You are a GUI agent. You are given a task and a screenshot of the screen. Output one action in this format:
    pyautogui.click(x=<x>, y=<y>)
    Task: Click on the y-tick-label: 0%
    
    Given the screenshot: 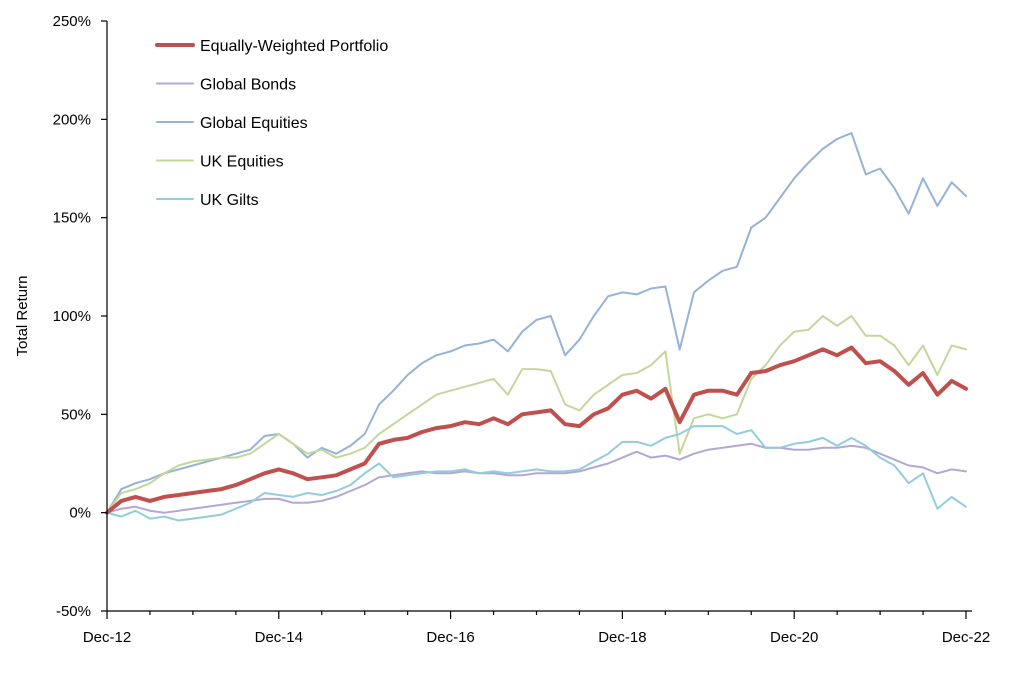 What is the action you would take?
    pyautogui.click(x=80, y=513)
    